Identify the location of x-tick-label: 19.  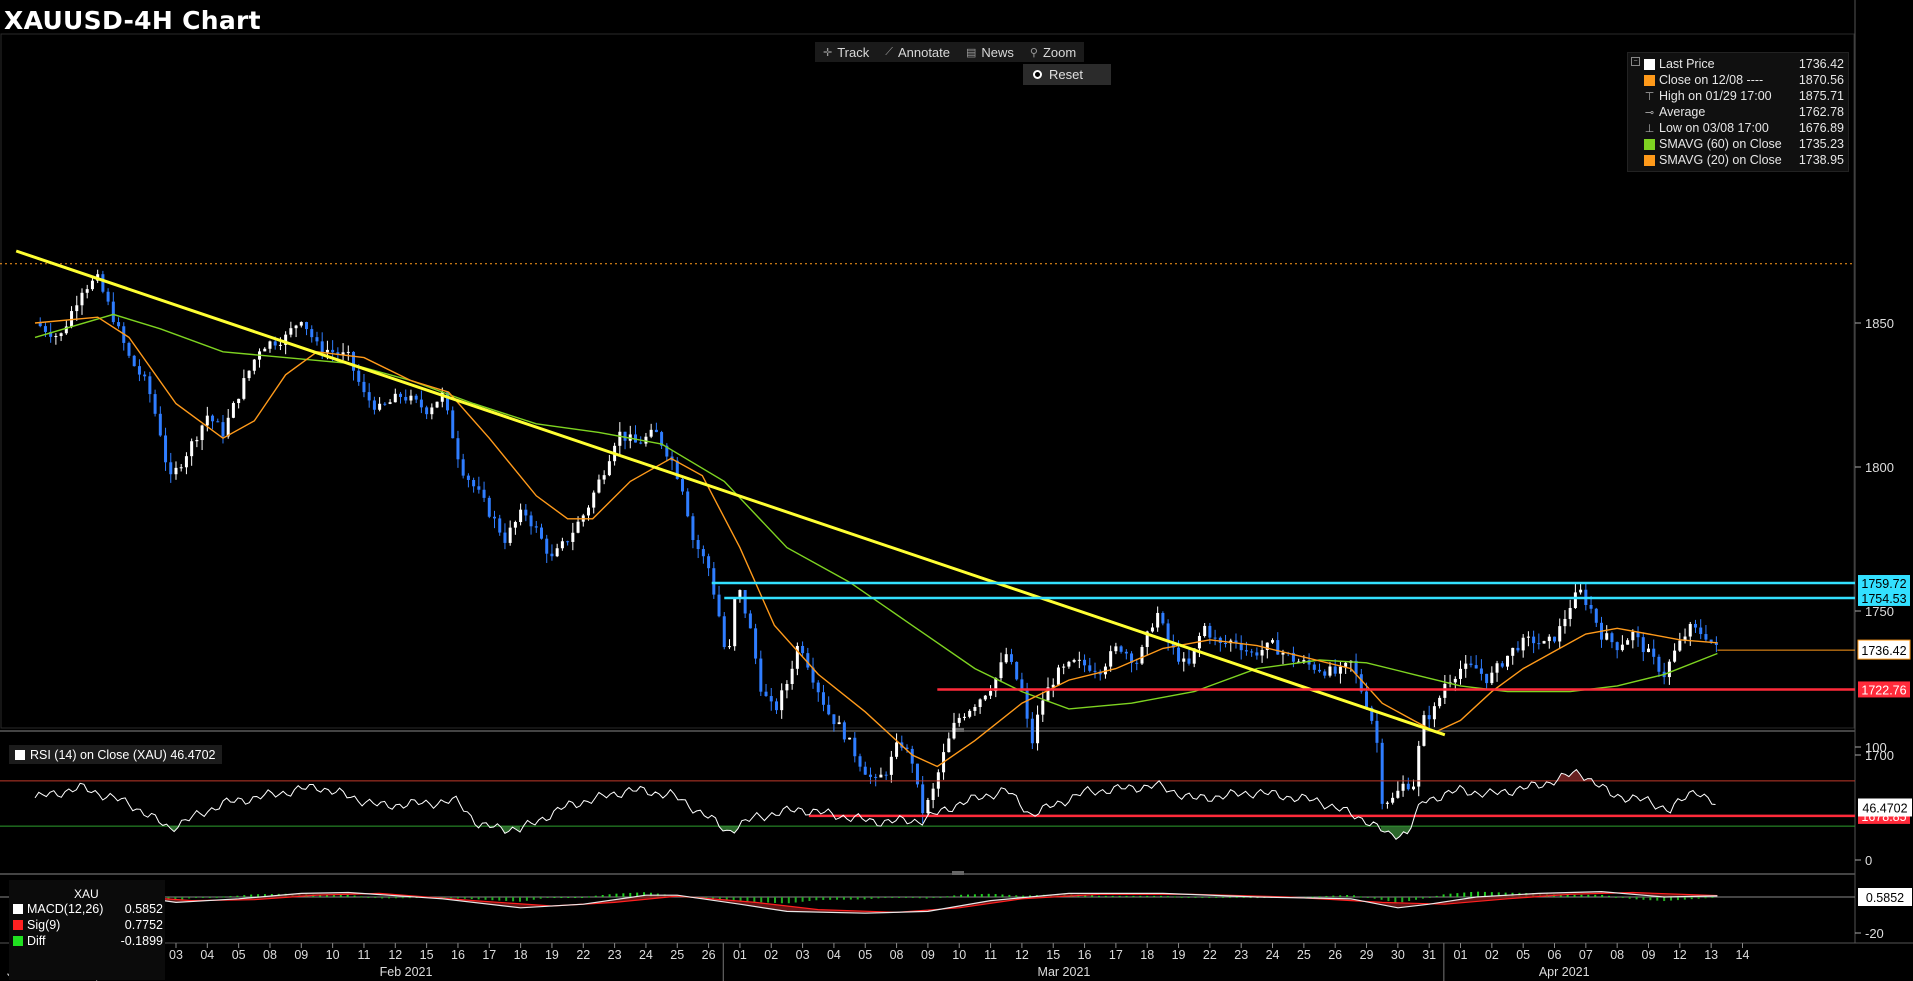
(1179, 955).